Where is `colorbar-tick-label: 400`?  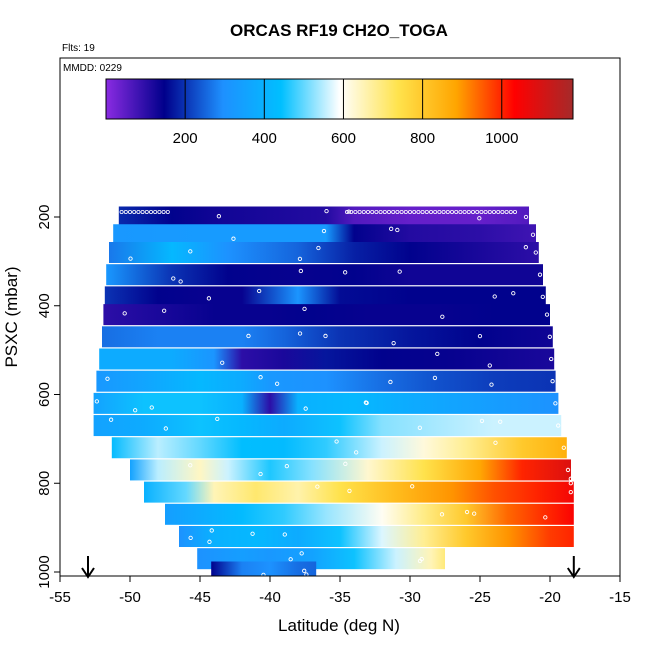
colorbar-tick-label: 400 is located at coordinates (264, 138).